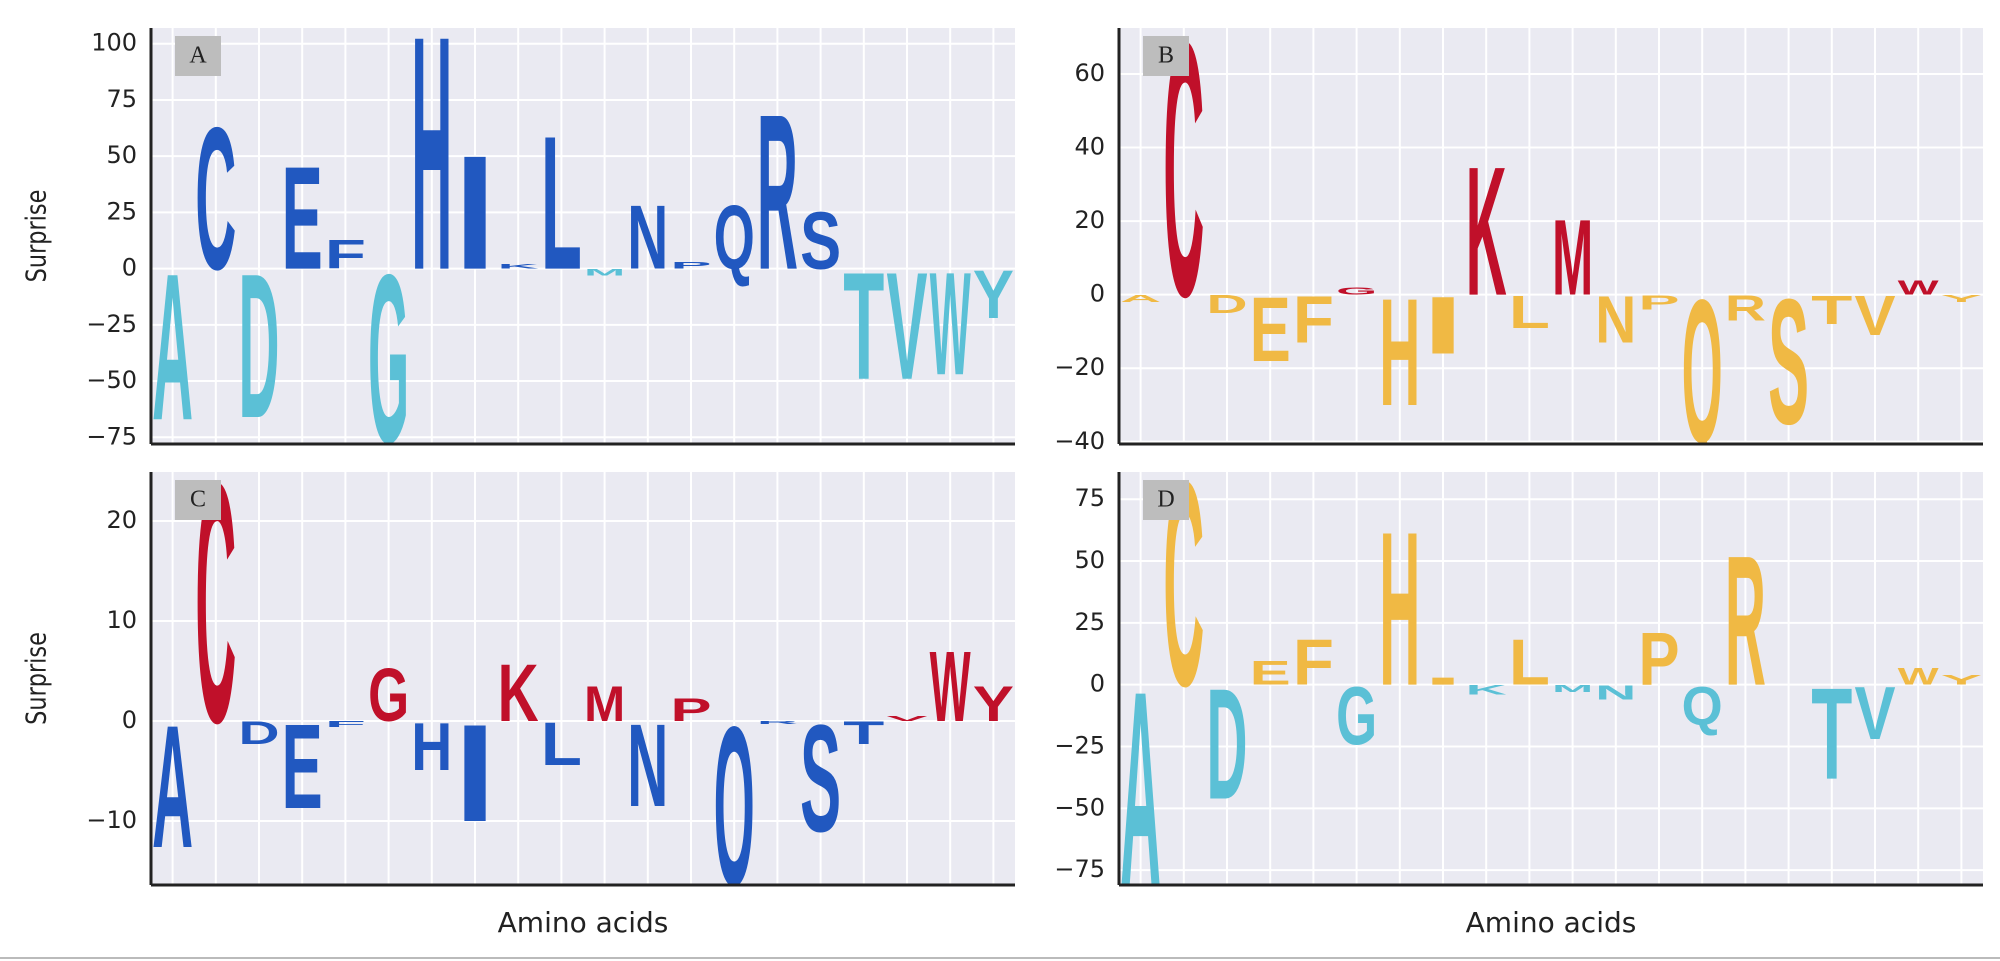 This screenshot has width=2000, height=961. Describe the element at coordinates (114, 43) in the screenshot. I see `y-tick-label: 100` at that location.